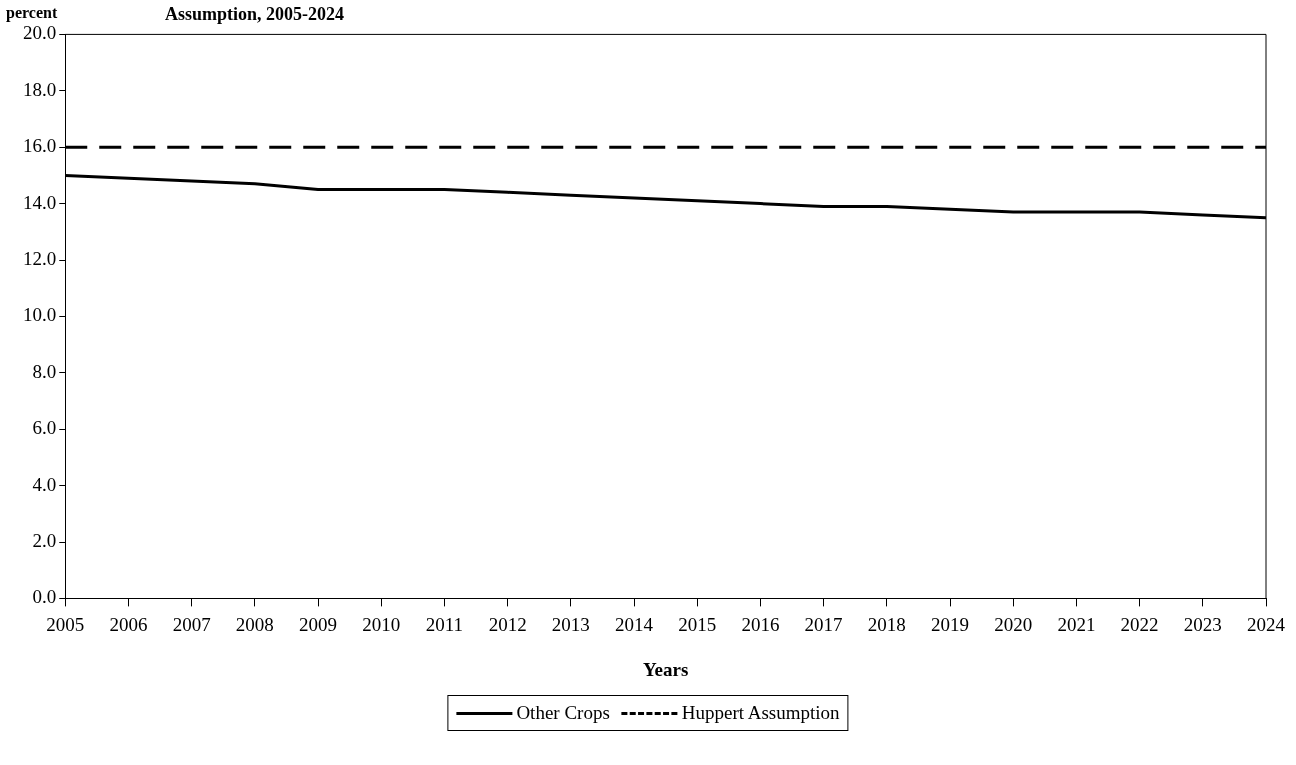 This screenshot has height=765, width=1296. What do you see at coordinates (254, 624) in the screenshot?
I see `x-tick-label: 2008` at bounding box center [254, 624].